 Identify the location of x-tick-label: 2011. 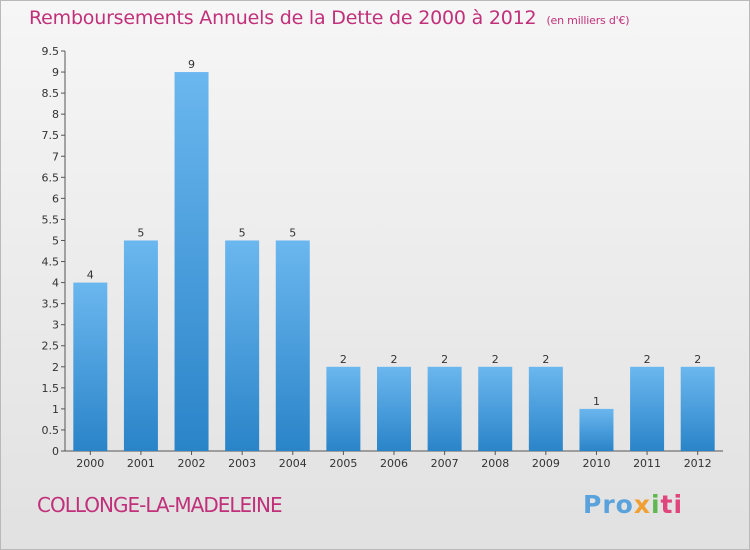
(647, 463).